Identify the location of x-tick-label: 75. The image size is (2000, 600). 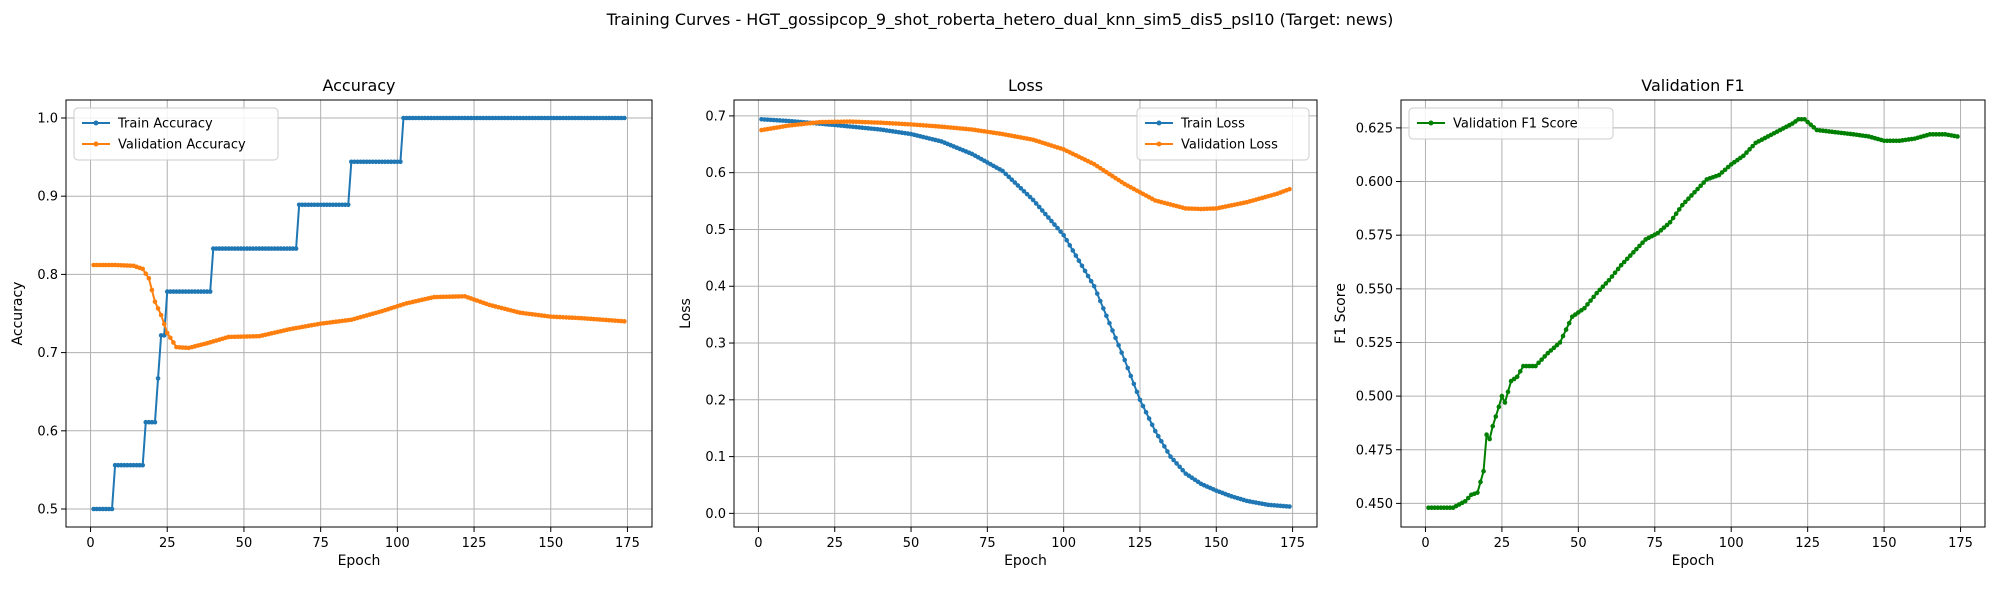
(987, 543).